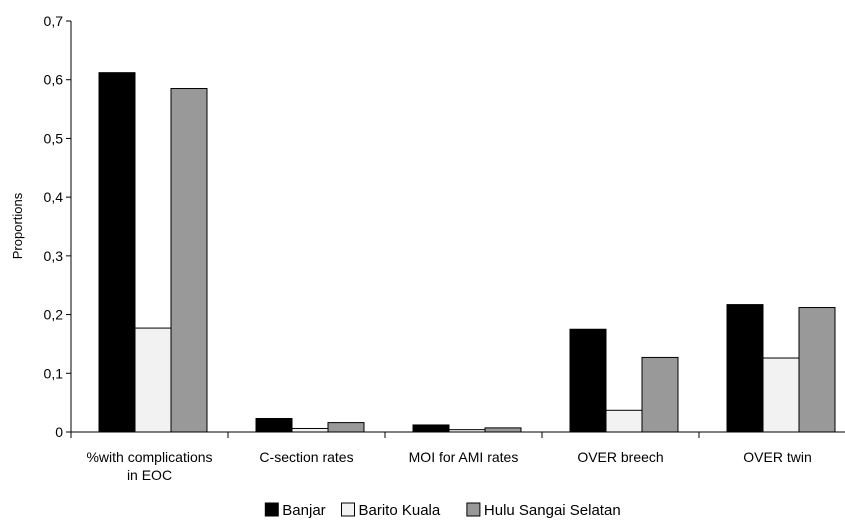 The width and height of the screenshot is (845, 523). What do you see at coordinates (348, 509) in the screenshot?
I see `legend-swatch-barito-kuala` at bounding box center [348, 509].